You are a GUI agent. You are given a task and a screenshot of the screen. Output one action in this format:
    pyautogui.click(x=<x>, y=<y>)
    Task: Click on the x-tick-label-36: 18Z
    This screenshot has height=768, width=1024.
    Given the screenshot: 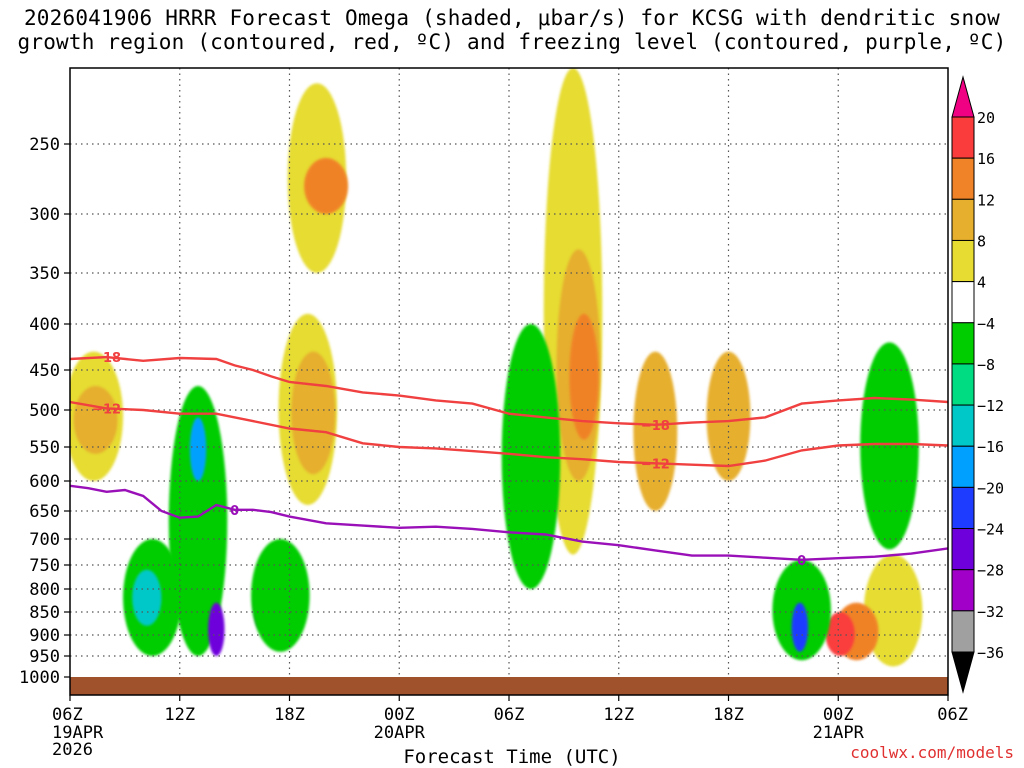 What is the action you would take?
    pyautogui.click(x=728, y=715)
    